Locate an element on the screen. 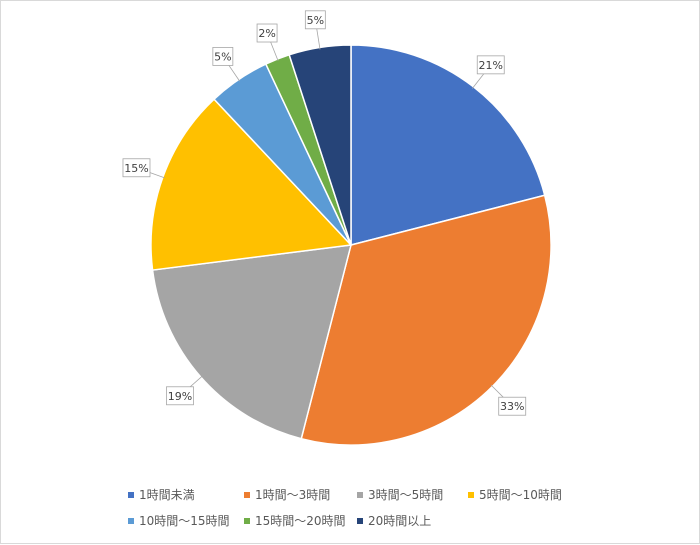 Image resolution: width=700 pixels, height=545 pixels. data-label: 21% is located at coordinates (491, 65).